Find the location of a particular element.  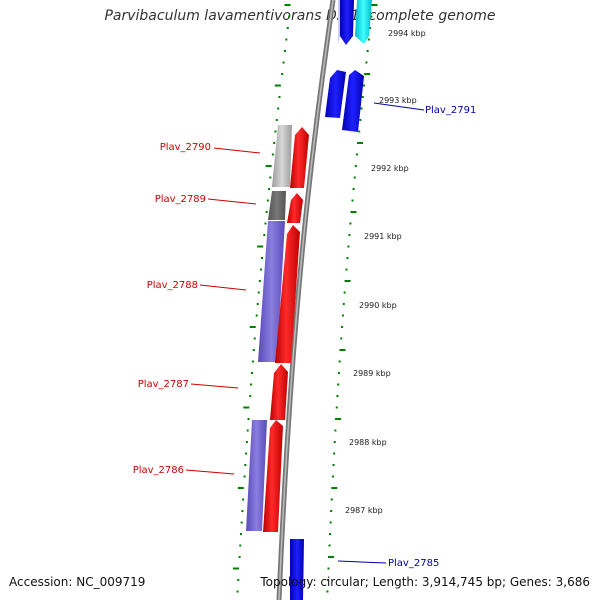

label-plav-2785: Plav_2785 is located at coordinates (413, 563).